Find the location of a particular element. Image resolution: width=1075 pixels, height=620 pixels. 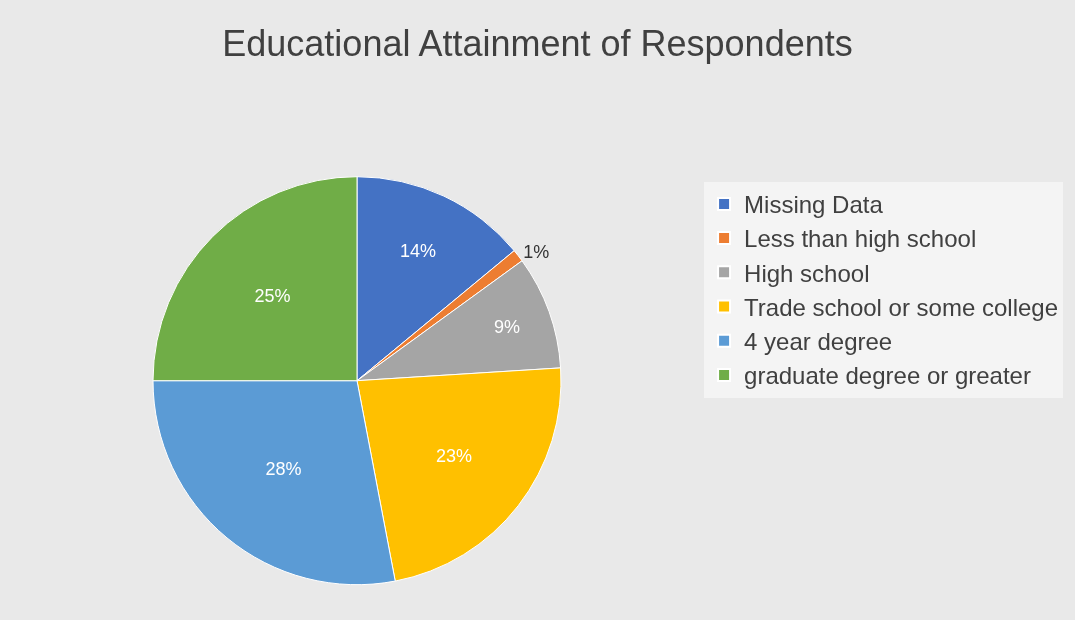

data-label: 1% is located at coordinates (536, 251).